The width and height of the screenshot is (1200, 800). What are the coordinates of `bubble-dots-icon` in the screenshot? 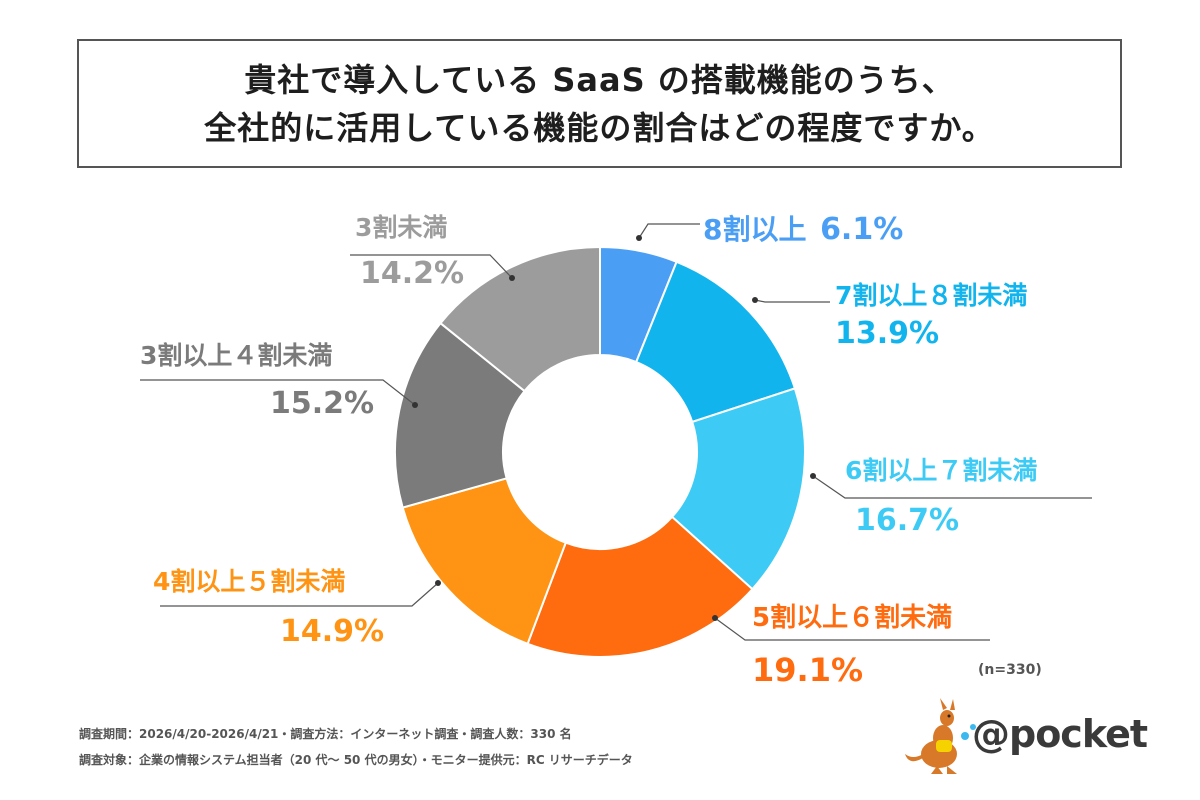 It's located at (968, 732).